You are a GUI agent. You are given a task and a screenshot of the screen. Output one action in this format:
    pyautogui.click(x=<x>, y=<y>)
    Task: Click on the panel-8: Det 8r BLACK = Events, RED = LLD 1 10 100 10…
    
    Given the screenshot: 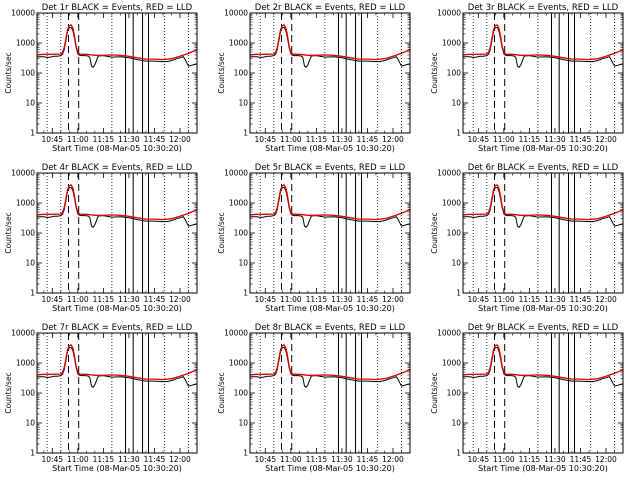 What is the action you would take?
    pyautogui.click(x=314, y=398)
    